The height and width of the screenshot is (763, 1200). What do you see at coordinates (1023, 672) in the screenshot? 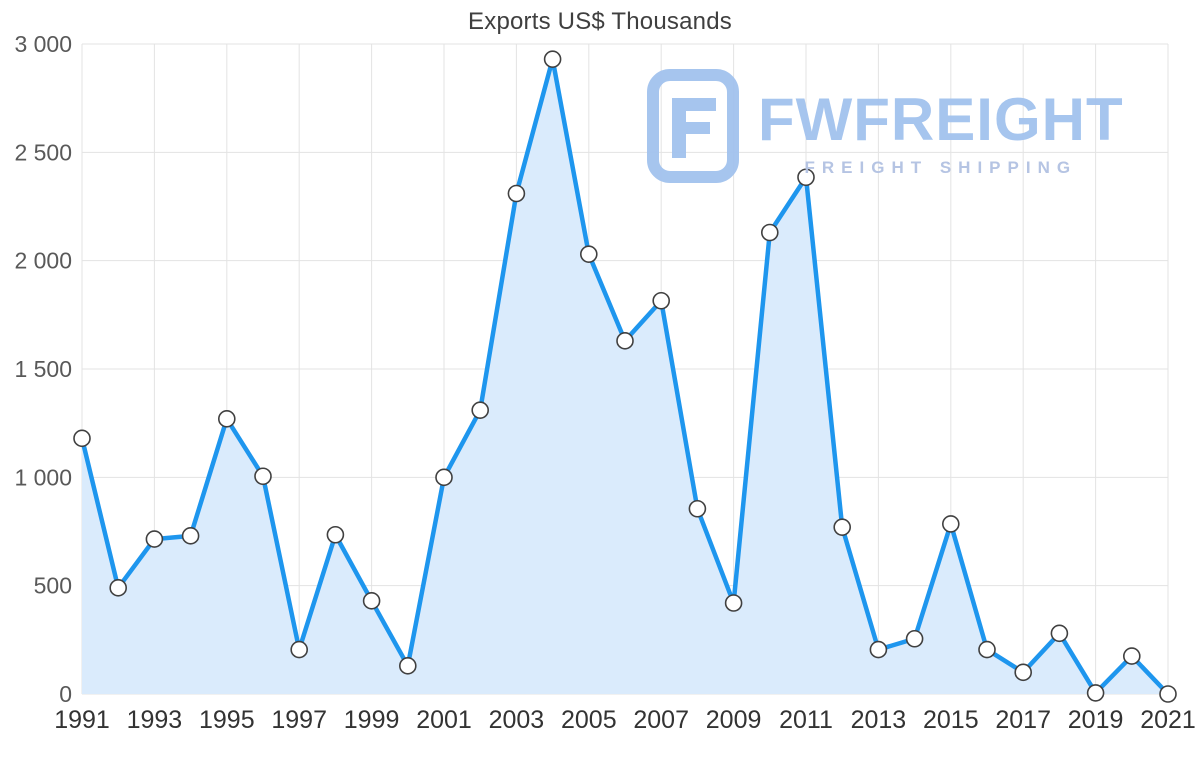
I see `data-point-2017` at bounding box center [1023, 672].